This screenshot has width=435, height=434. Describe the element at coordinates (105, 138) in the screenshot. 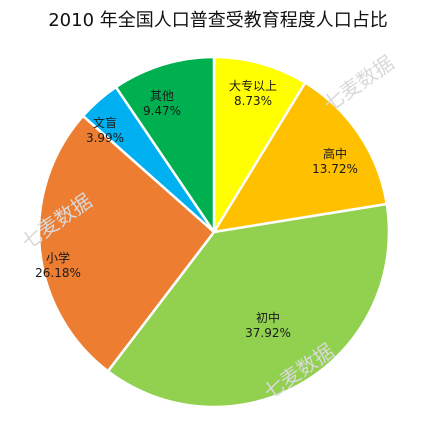

I see `slice-value-label: 3.99%` at that location.